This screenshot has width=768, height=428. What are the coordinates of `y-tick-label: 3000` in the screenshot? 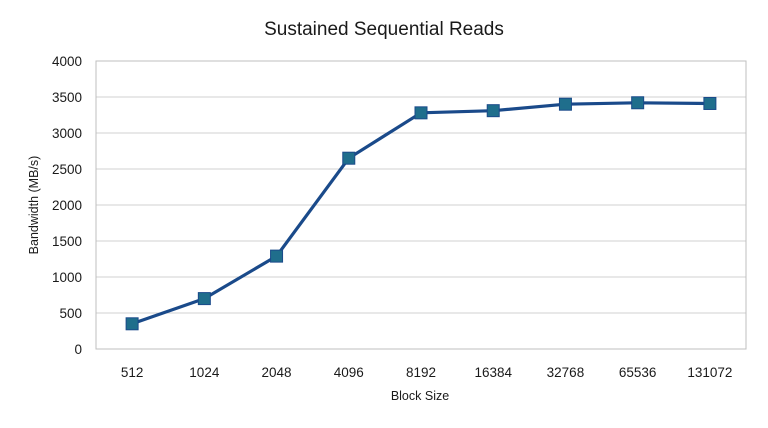 It's located at (67, 133).